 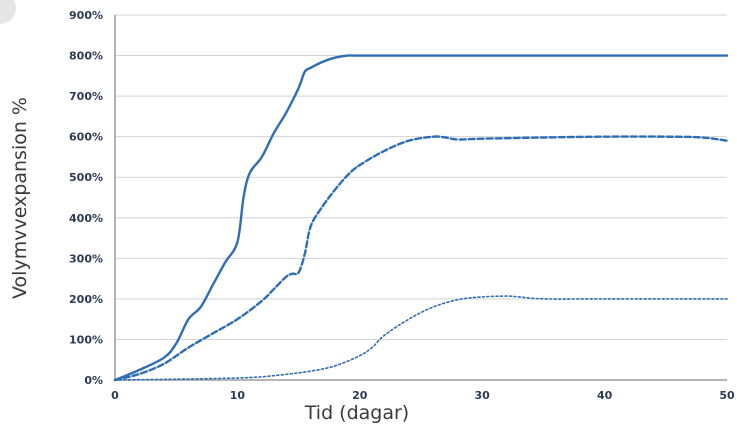 What do you see at coordinates (423, 395) in the screenshot?
I see `x-tick-labels: 0 10 20 30 40 50` at bounding box center [423, 395].